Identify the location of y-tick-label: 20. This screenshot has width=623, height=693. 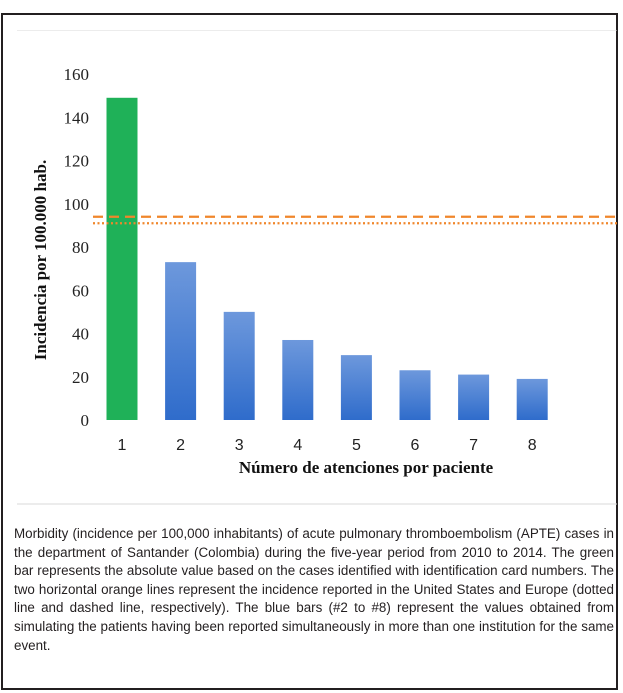
(80, 377).